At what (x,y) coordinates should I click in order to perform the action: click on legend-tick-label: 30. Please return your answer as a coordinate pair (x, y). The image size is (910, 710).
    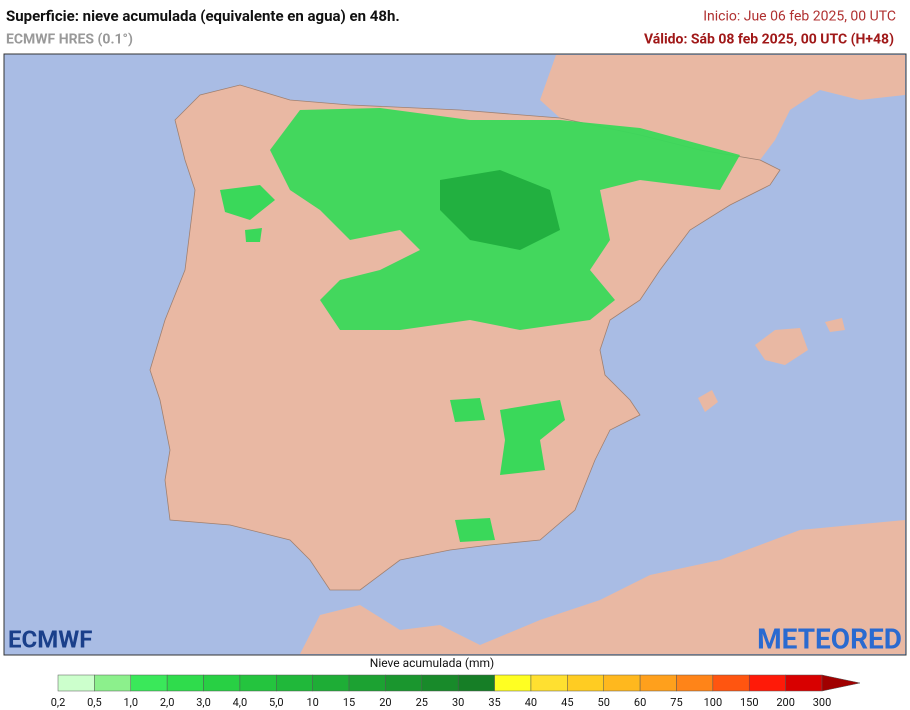
    Looking at the image, I should click on (458, 702).